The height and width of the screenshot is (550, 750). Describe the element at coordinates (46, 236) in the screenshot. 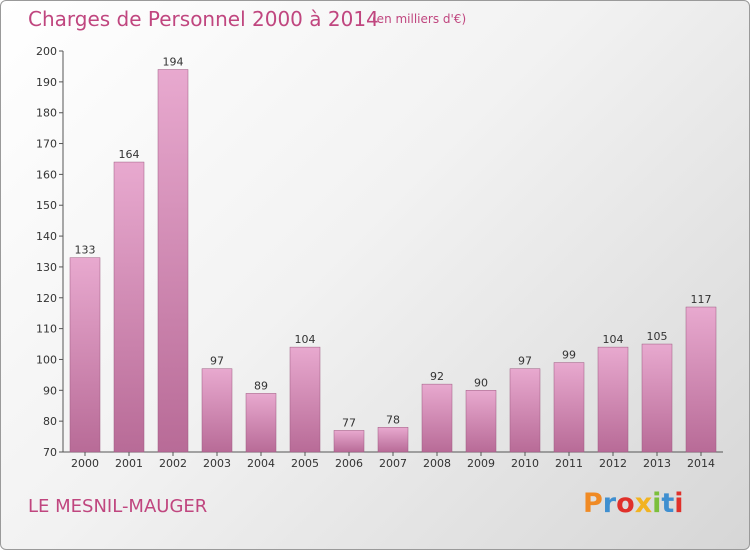

I see `y-tick-label: 140` at that location.